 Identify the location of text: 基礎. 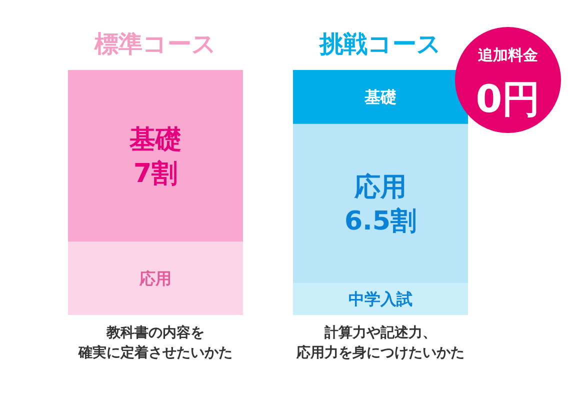
(156, 139).